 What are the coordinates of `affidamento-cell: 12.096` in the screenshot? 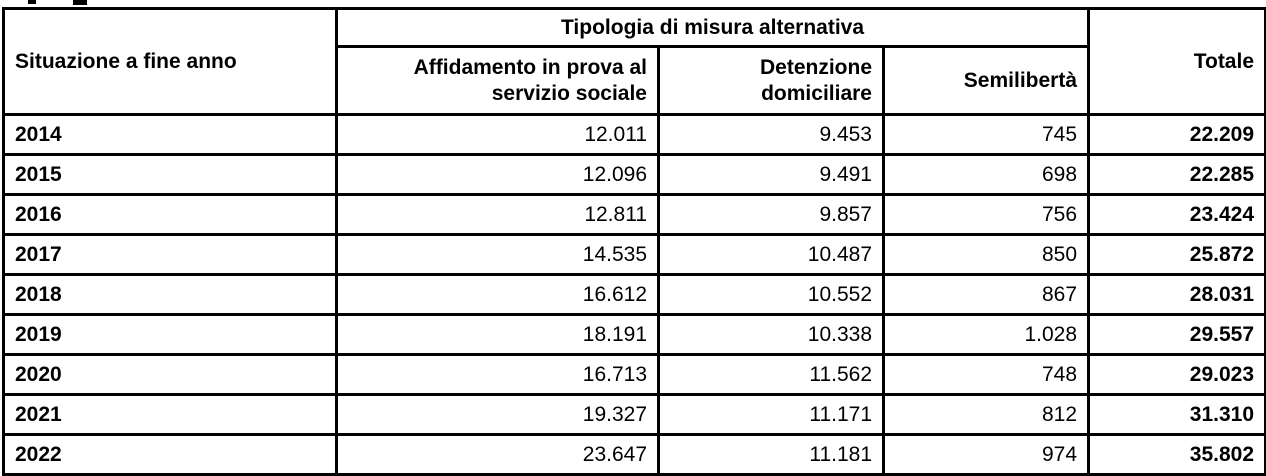 It's located at (497, 174).